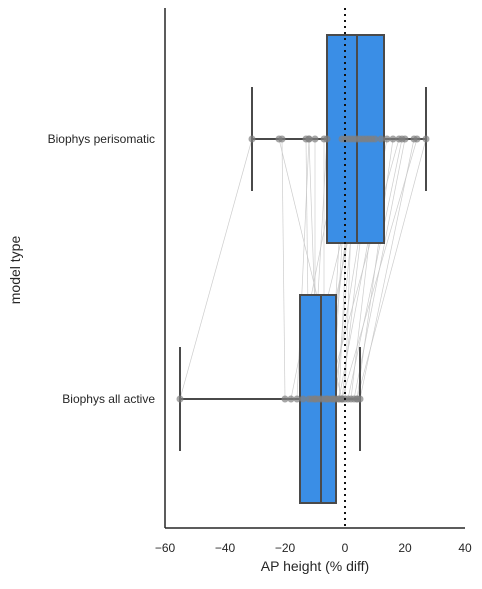 This screenshot has height=589, width=482. I want to click on x-tick-label-0: −60, so click(165, 548).